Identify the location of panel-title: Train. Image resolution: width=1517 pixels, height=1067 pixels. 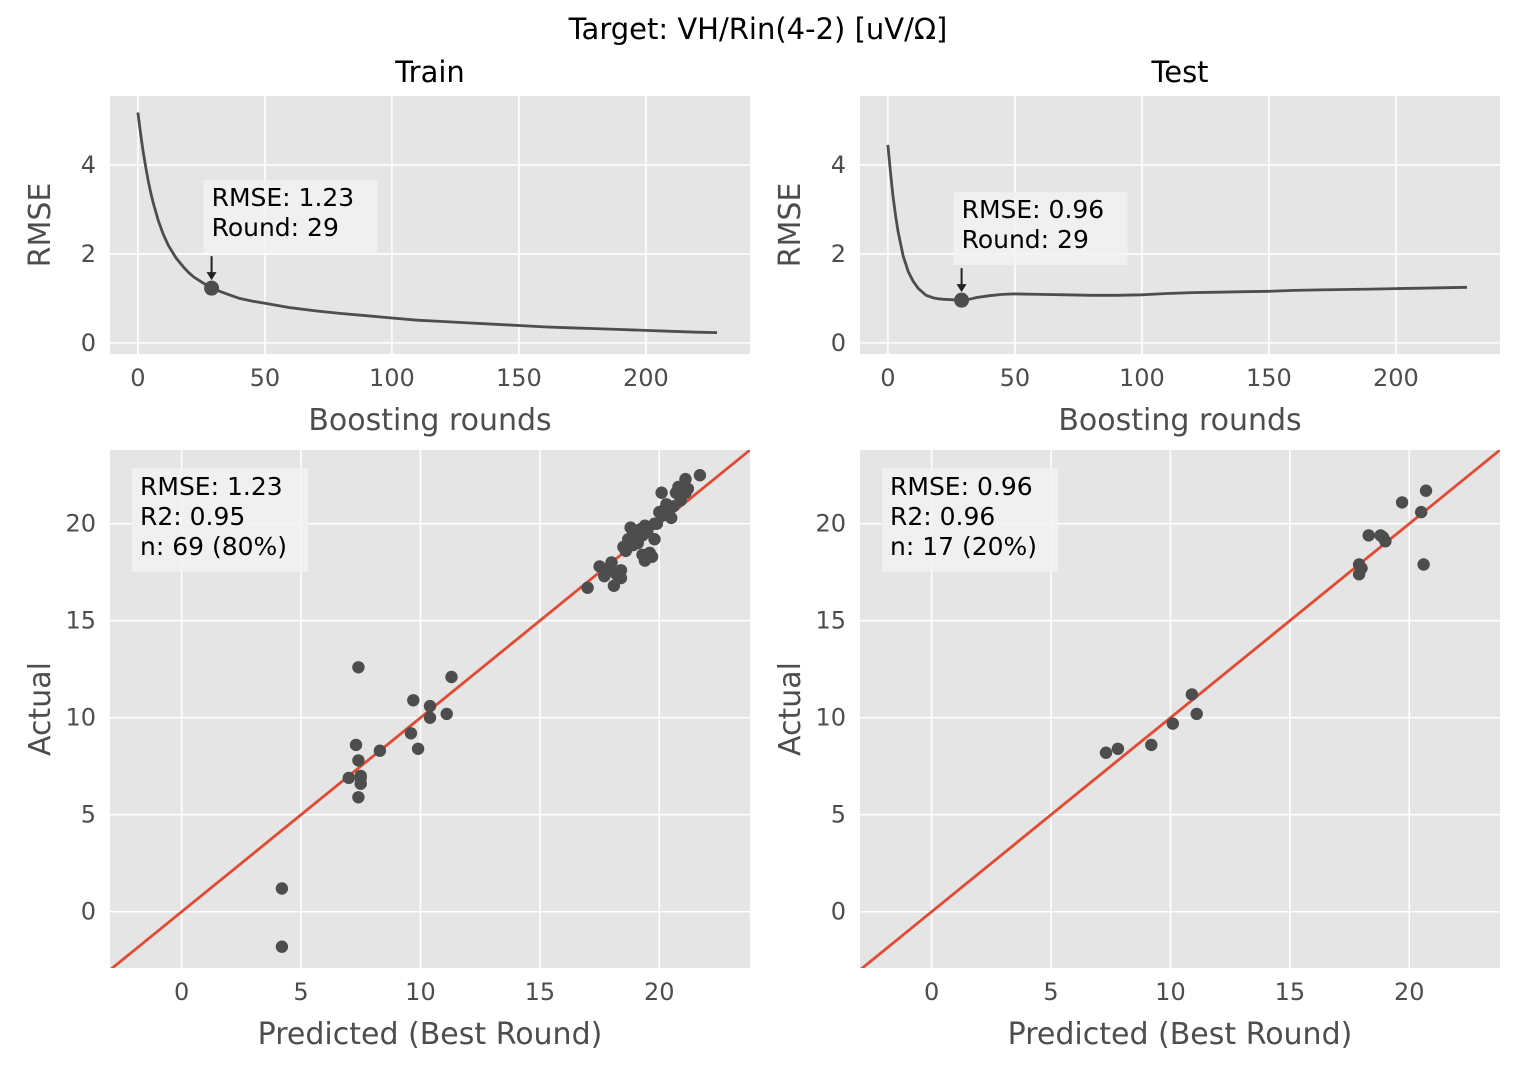
(429, 72).